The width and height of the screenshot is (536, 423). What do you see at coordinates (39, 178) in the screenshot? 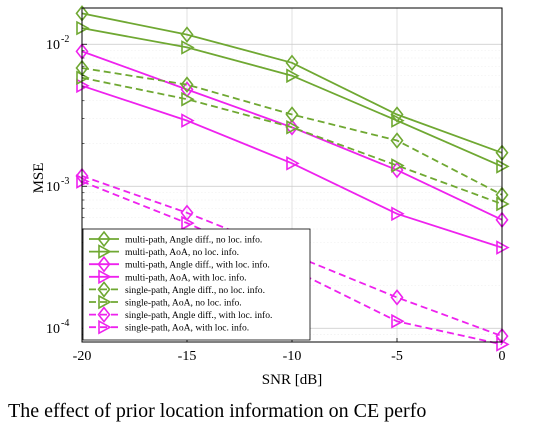
I see `y-axis-label: MSE` at bounding box center [39, 178].